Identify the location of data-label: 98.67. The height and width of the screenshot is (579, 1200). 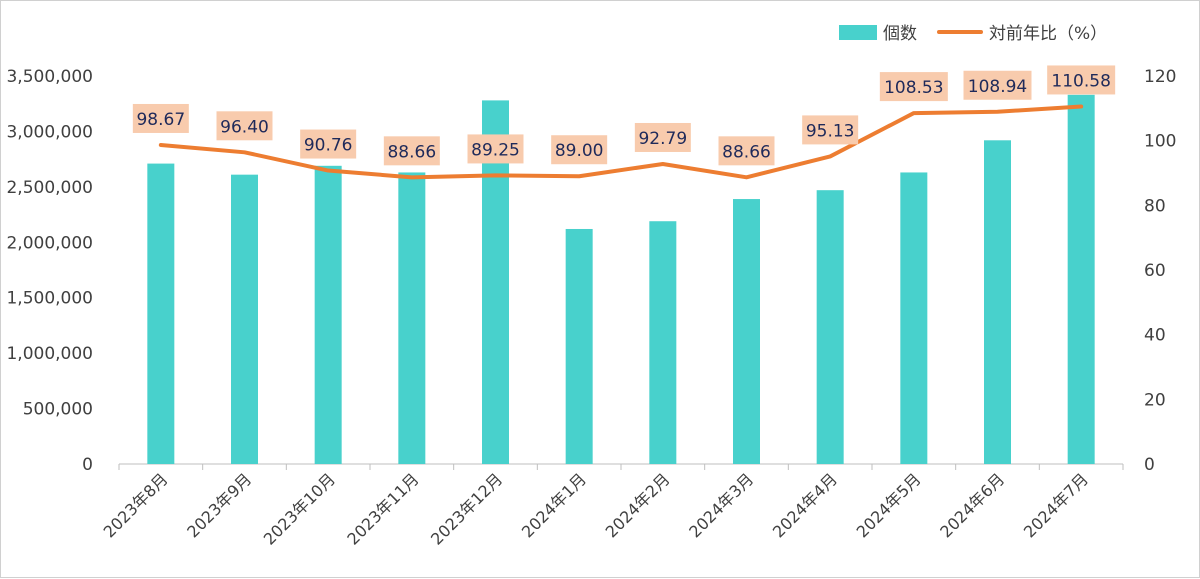
(160, 120).